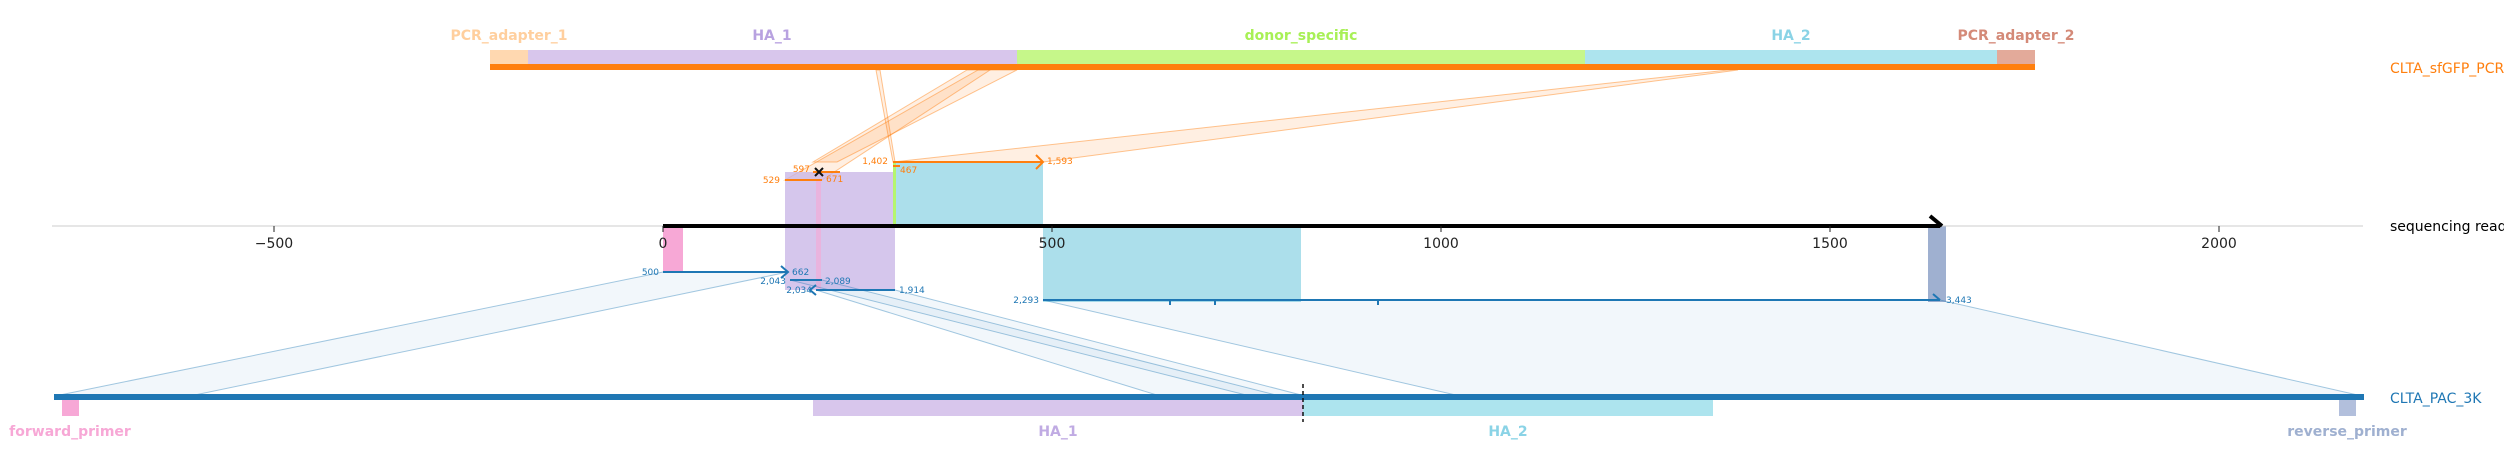 This screenshot has width=2504, height=464. Describe the element at coordinates (1209, 397) in the screenshot. I see `bottom-reference-line` at that location.